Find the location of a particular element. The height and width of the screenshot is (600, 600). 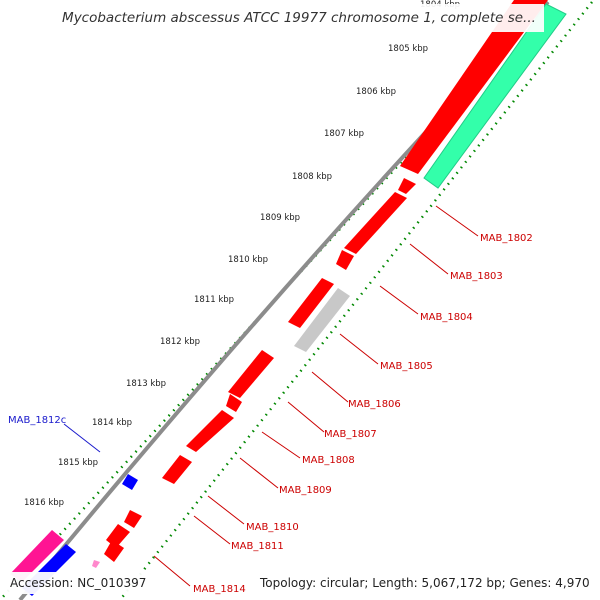

kbp-label: 1805 kbp is located at coordinates (408, 49).